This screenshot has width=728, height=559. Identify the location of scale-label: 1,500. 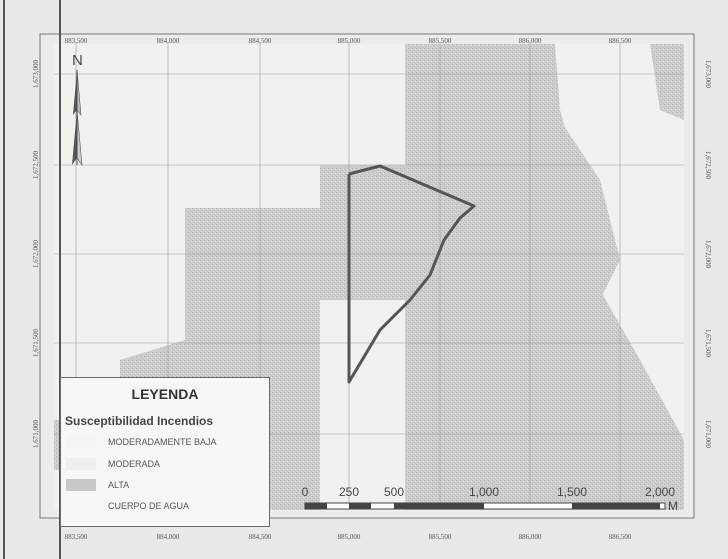
(572, 492).